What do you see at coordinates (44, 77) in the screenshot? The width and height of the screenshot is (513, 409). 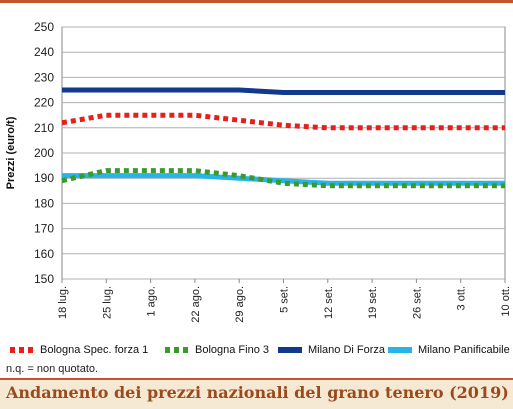 I see `y-tick-label: 230` at bounding box center [44, 77].